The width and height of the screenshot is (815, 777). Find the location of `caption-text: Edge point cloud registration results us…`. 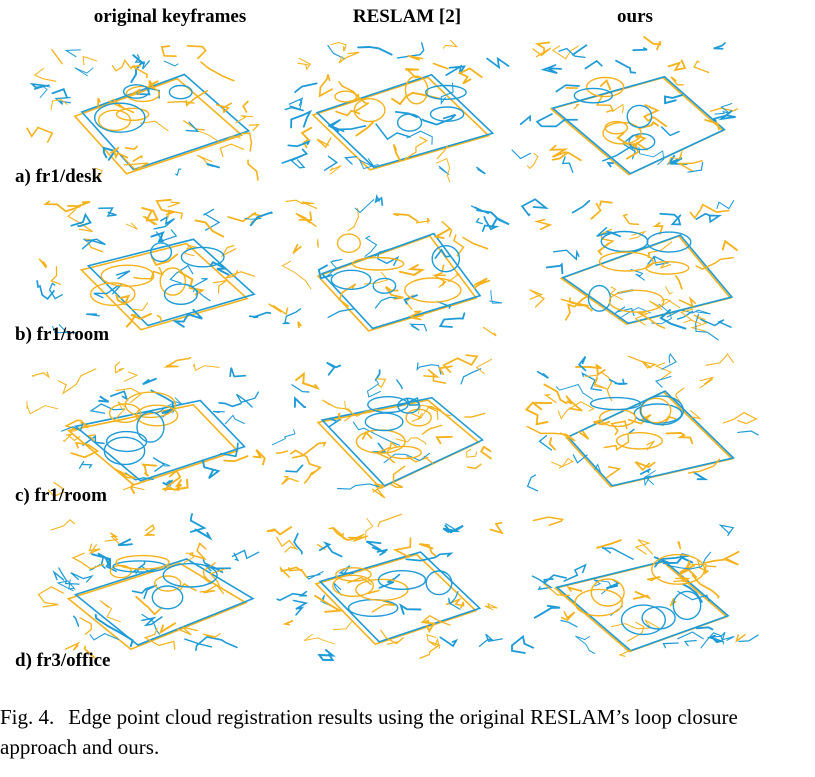

caption-text: Edge point cloud registration results us… is located at coordinates (369, 732).